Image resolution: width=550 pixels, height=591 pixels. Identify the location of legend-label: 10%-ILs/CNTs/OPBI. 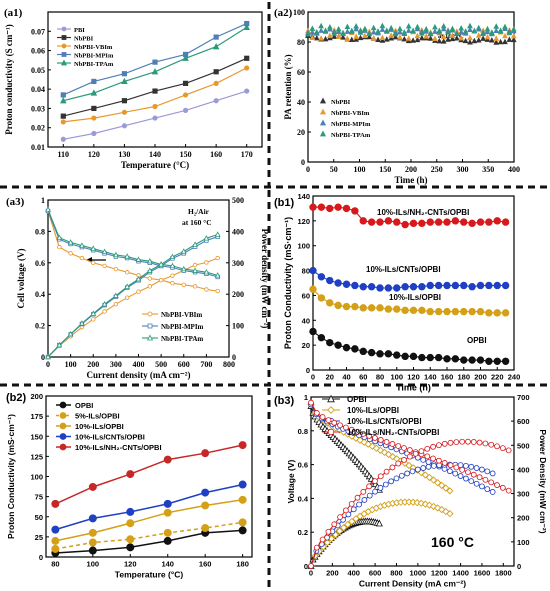
(384, 421).